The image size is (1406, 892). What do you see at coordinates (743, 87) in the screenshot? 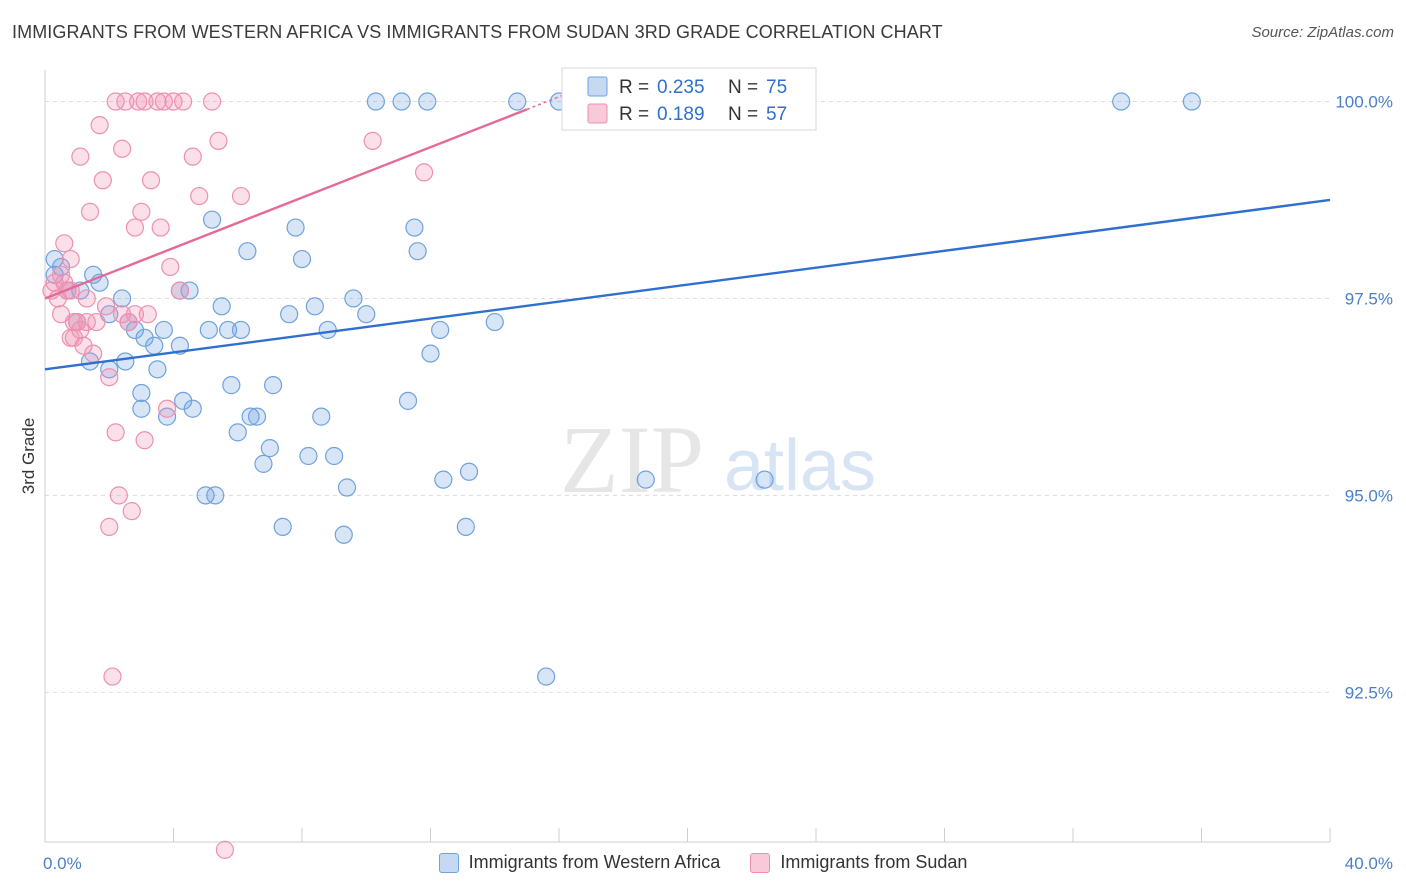
I see `legend-n-label-0: N =` at bounding box center [743, 87].